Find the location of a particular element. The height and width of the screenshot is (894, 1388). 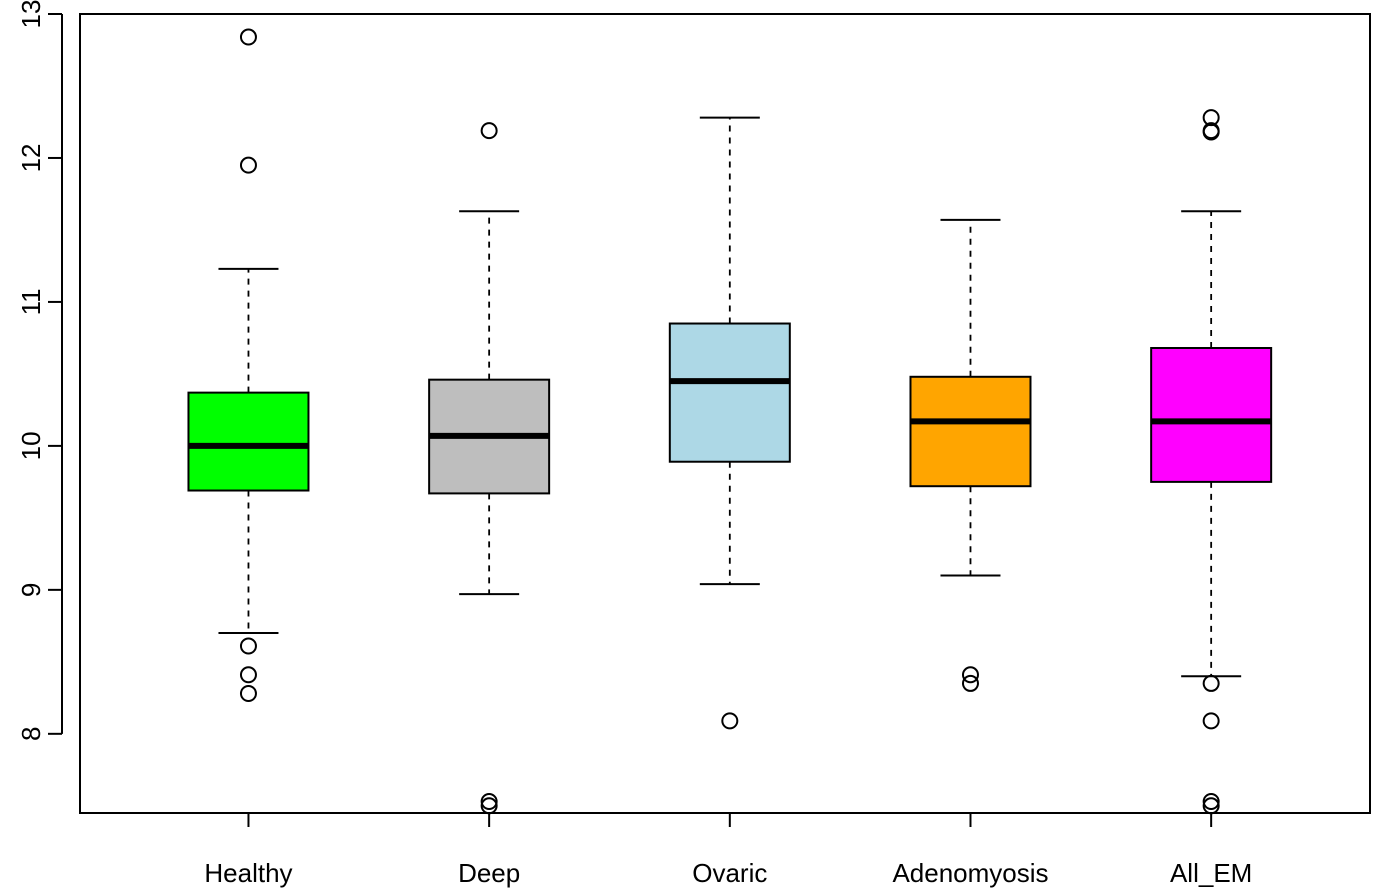

y-tick-label: 8 is located at coordinates (31, 734).